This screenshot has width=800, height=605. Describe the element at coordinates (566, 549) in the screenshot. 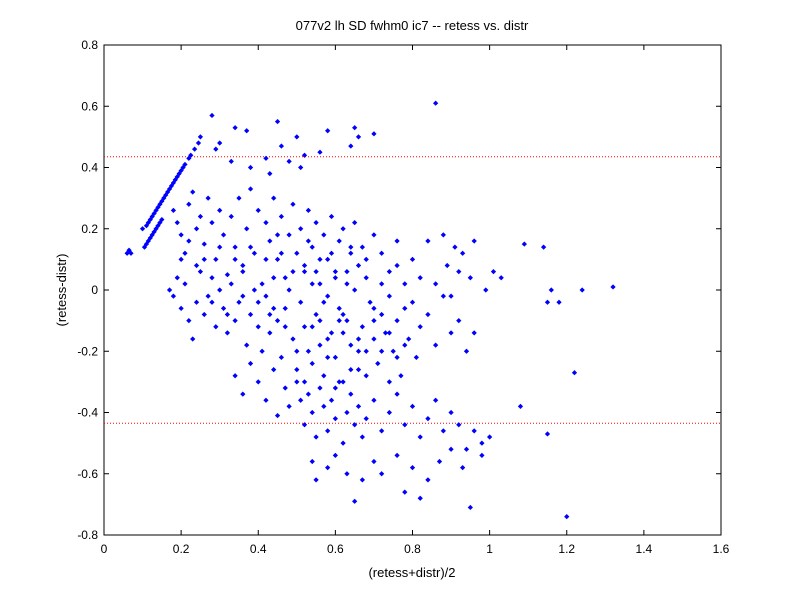

I see `x-tick-label: 1.2` at that location.